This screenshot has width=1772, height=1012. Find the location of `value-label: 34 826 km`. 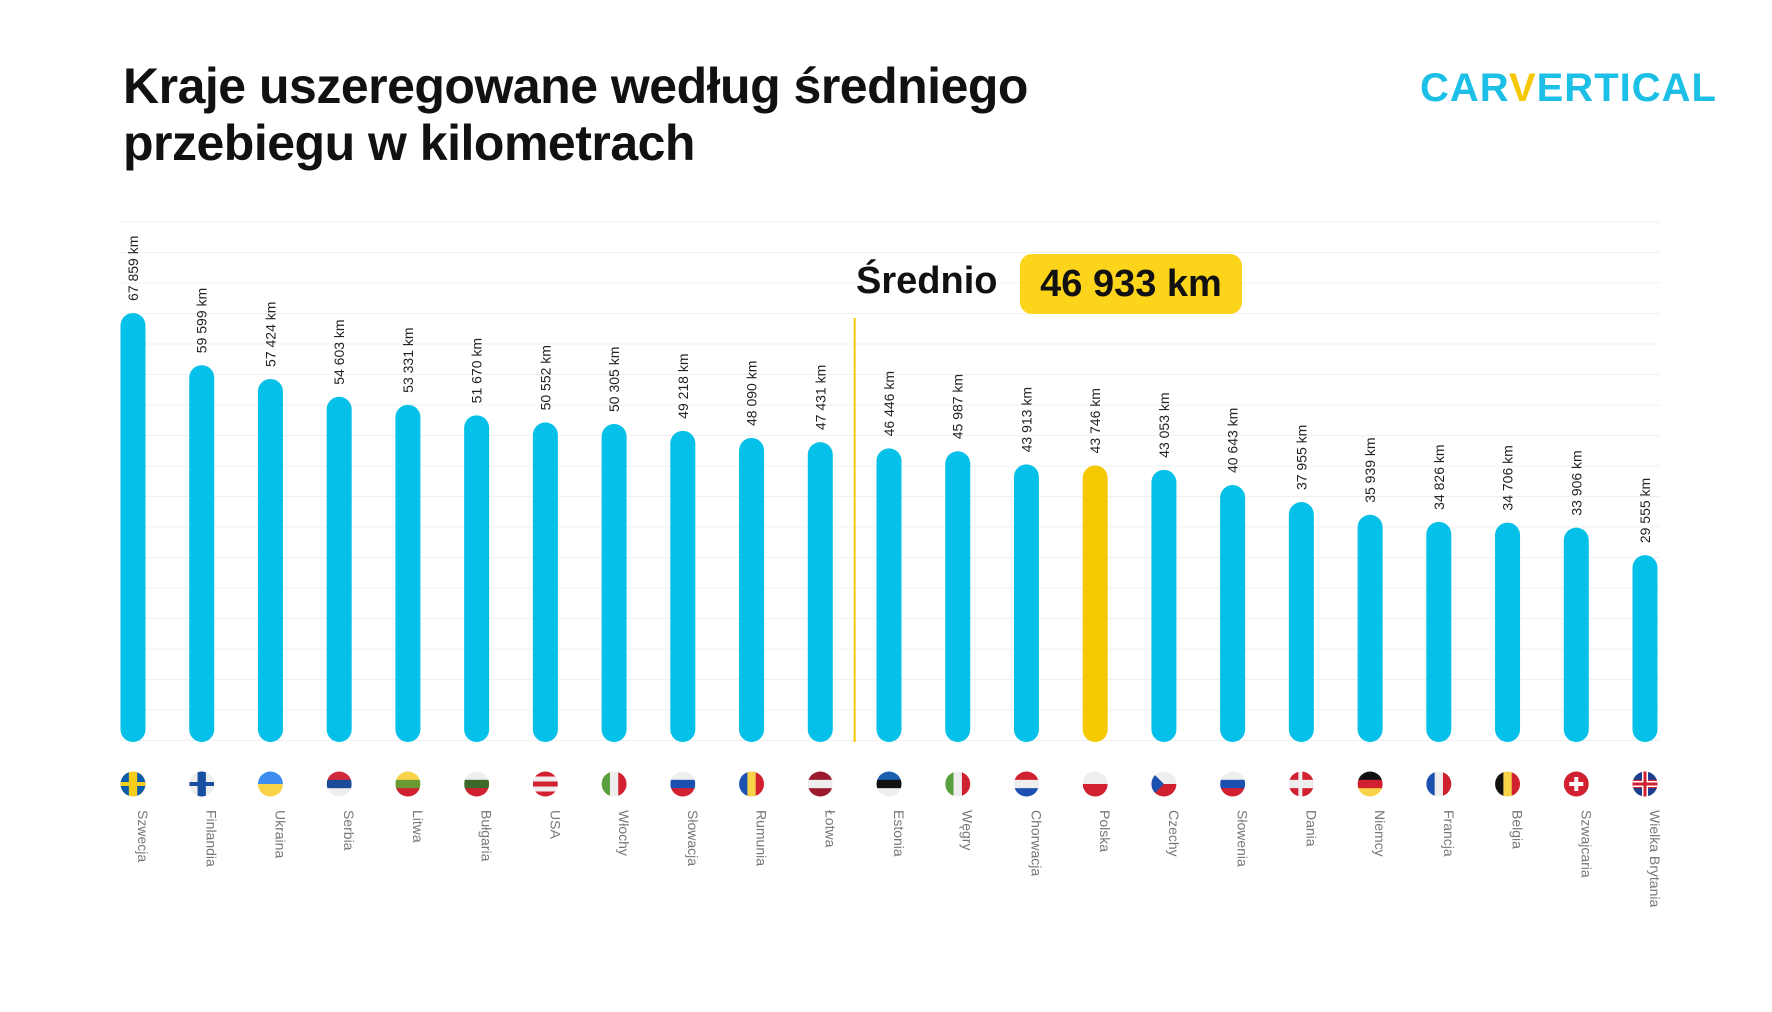

value-label: 34 826 km is located at coordinates (1439, 476).